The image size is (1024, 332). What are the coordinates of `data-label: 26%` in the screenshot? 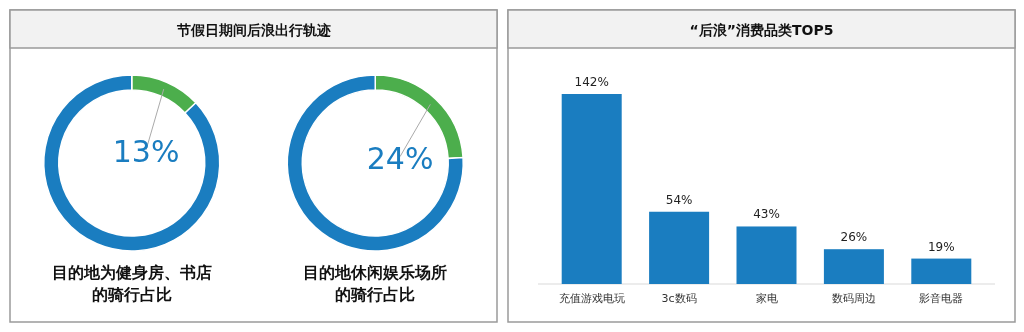 It's located at (854, 237).